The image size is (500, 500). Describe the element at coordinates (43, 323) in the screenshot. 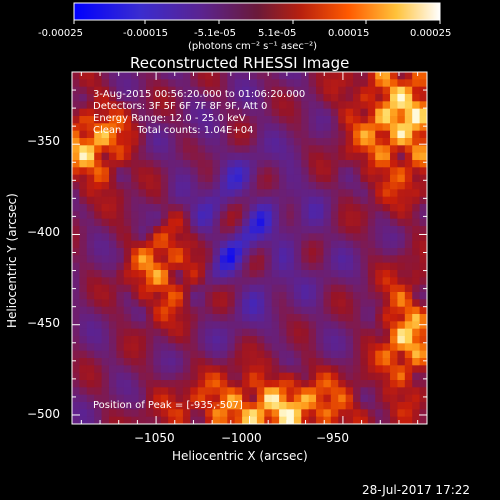

I see `y-tick-label: −450` at that location.